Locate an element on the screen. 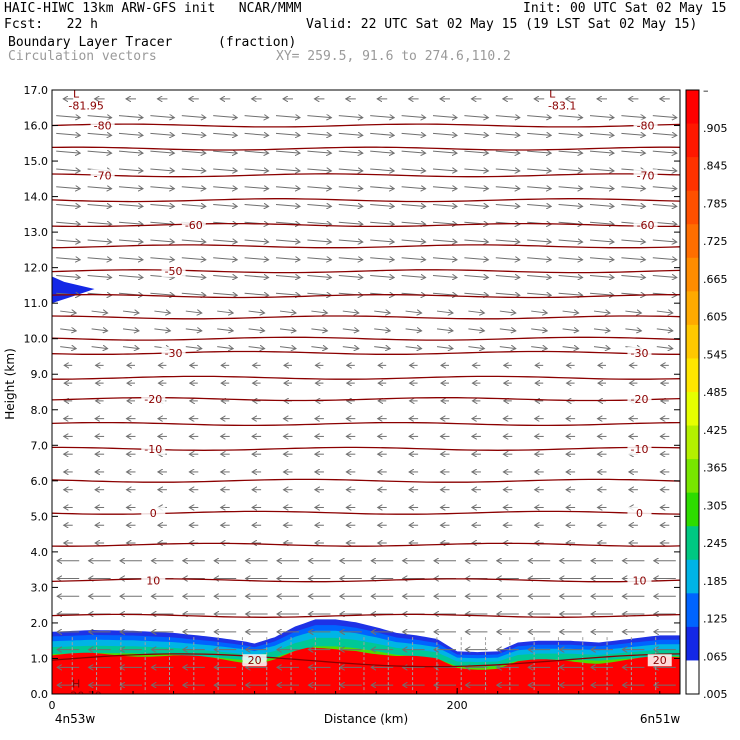 The image size is (740, 740). colorbar-label: .905 is located at coordinates (715, 128).